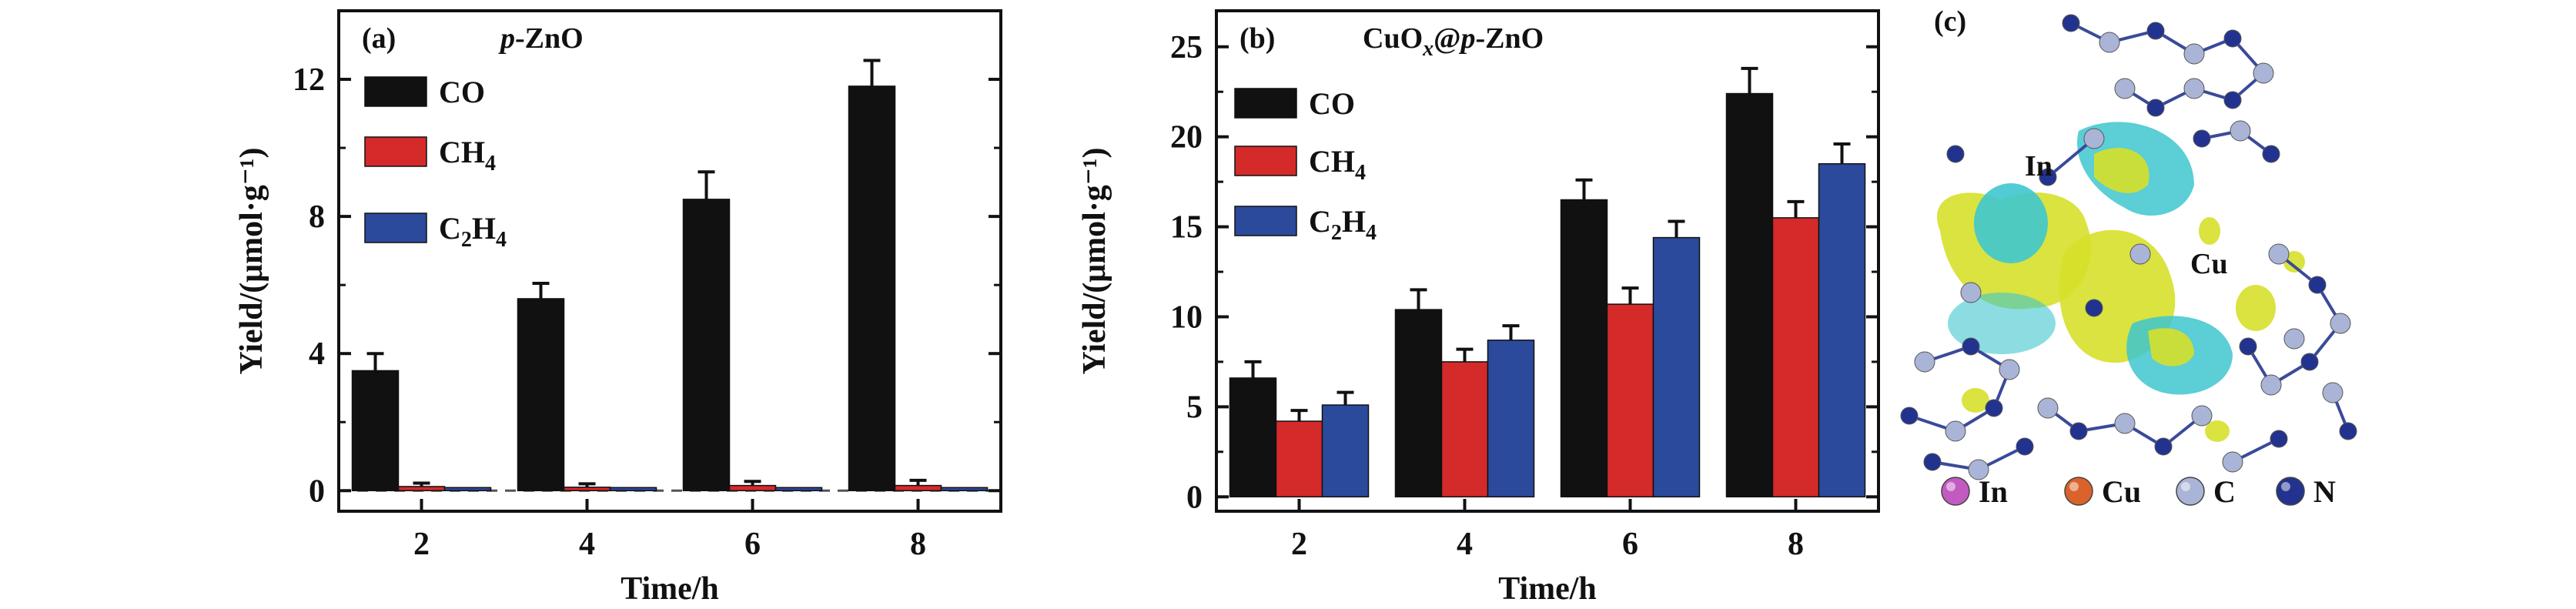  What do you see at coordinates (2224, 491) in the screenshot?
I see `legend-label-c: C` at bounding box center [2224, 491].